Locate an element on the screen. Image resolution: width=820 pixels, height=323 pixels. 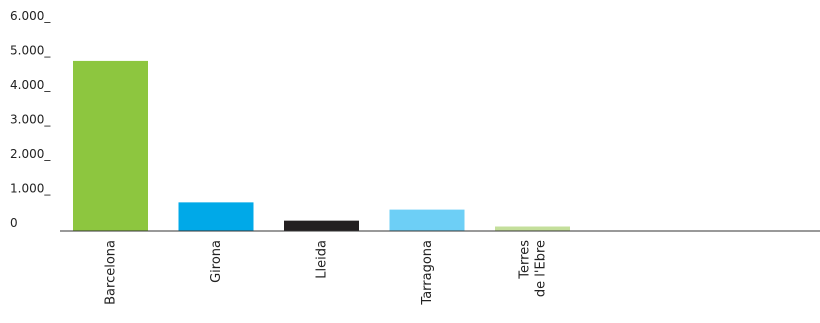
y-tick-label: 3.000_ is located at coordinates (30, 120).